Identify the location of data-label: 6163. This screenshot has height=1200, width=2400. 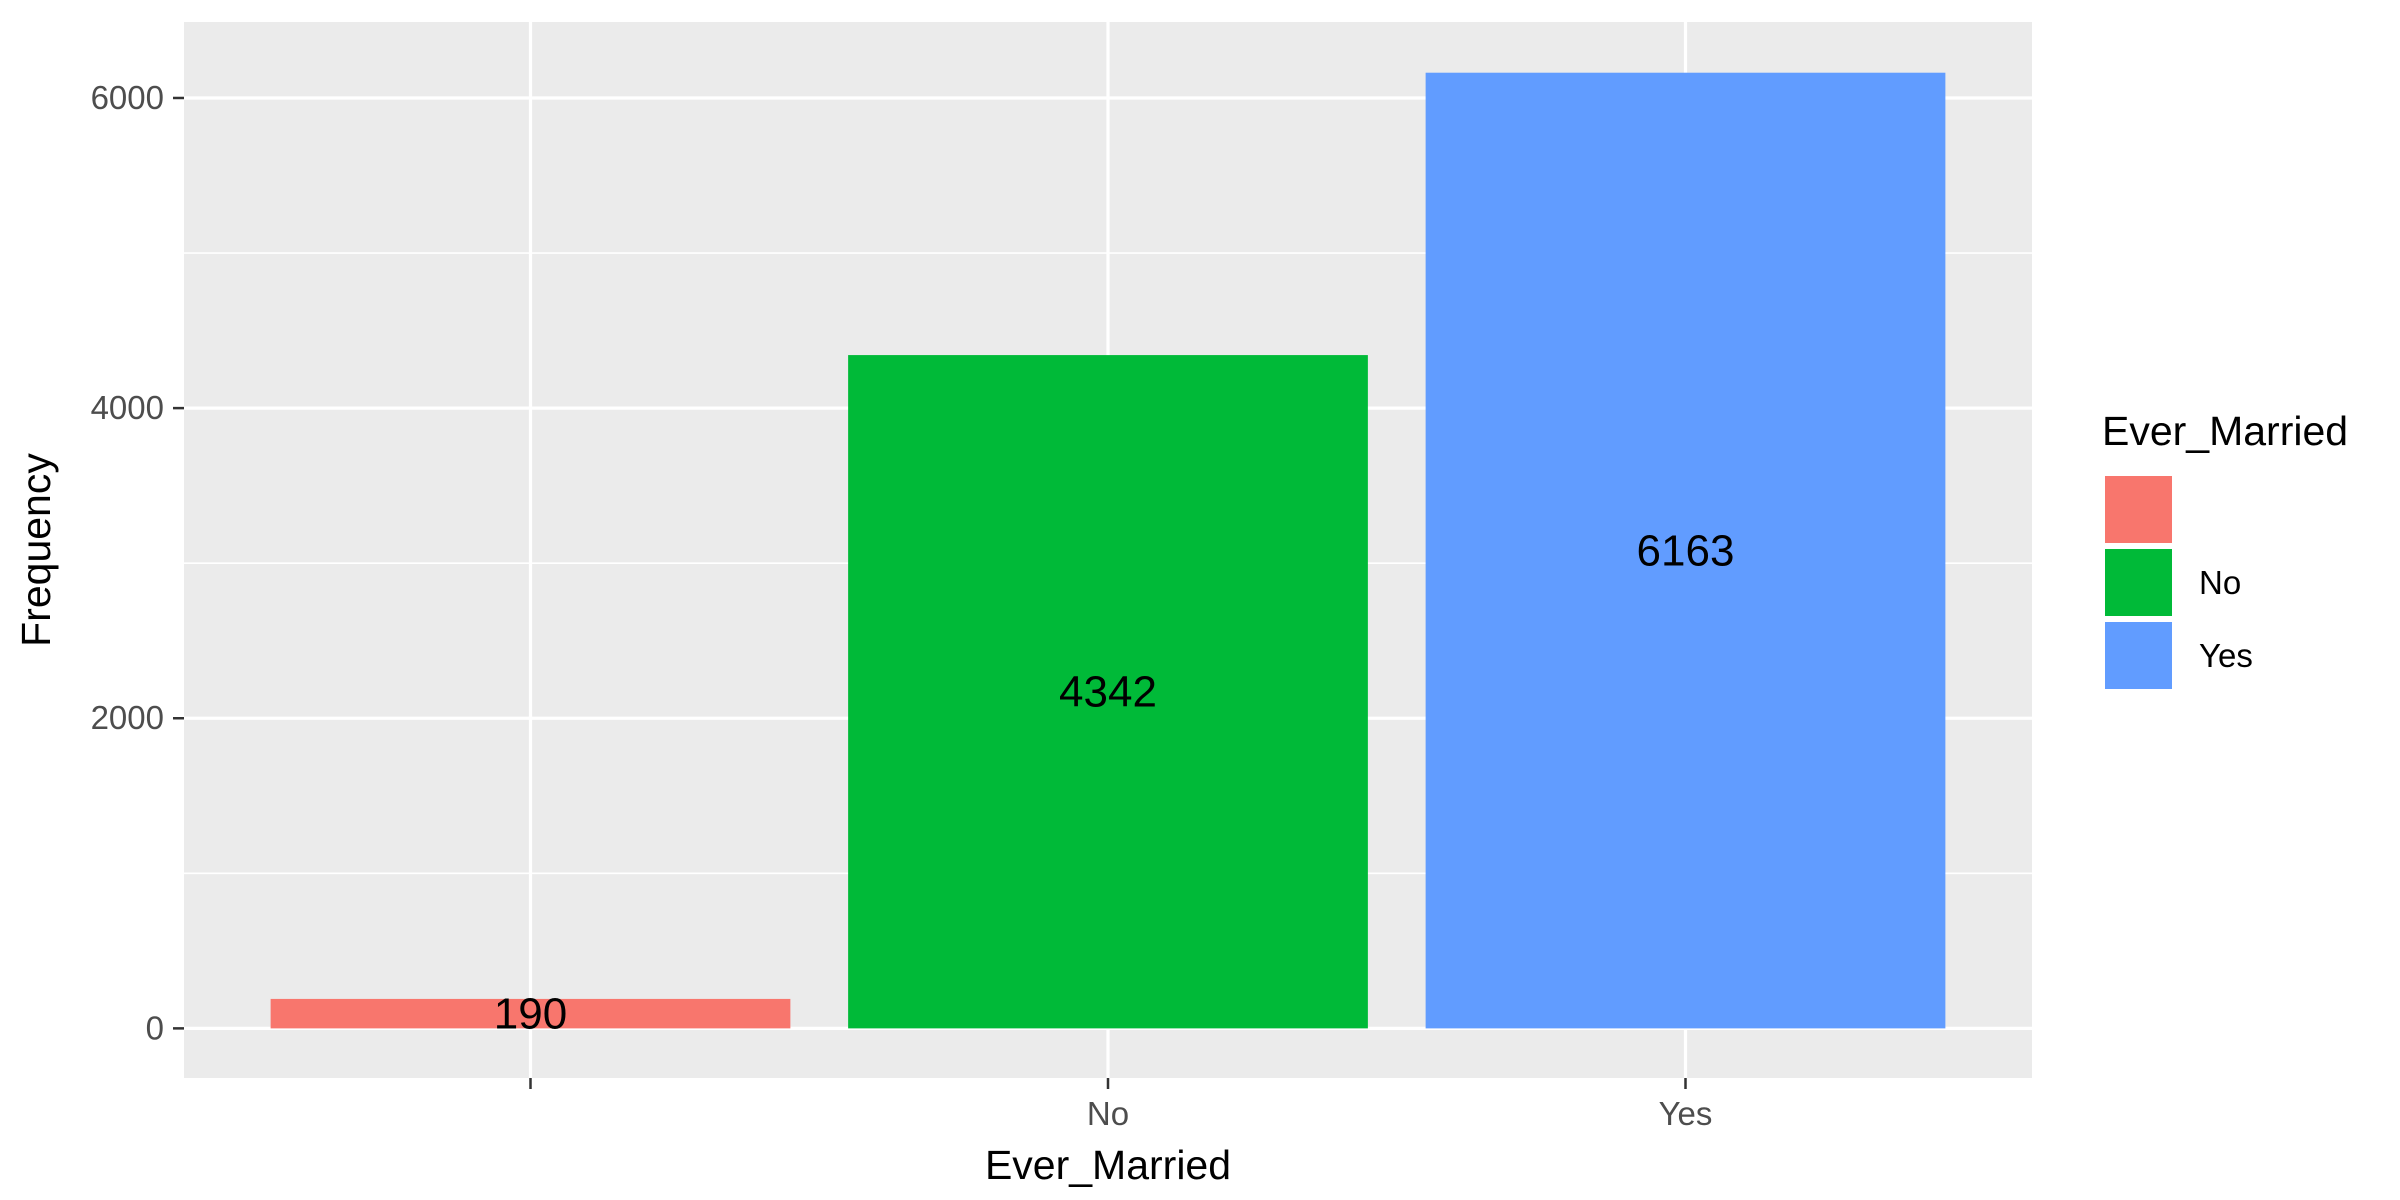
(1686, 551).